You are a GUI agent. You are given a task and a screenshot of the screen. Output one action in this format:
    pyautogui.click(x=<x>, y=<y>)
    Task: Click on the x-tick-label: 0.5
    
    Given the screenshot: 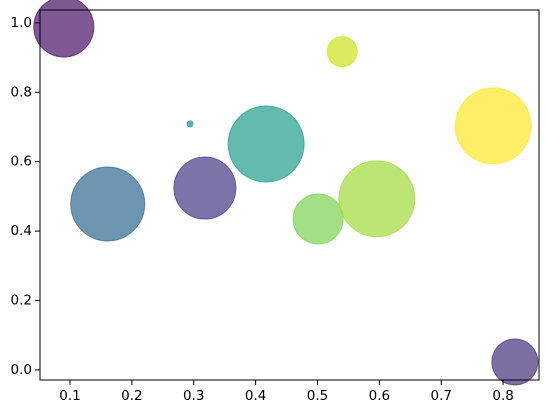 What is the action you would take?
    pyautogui.click(x=317, y=396)
    